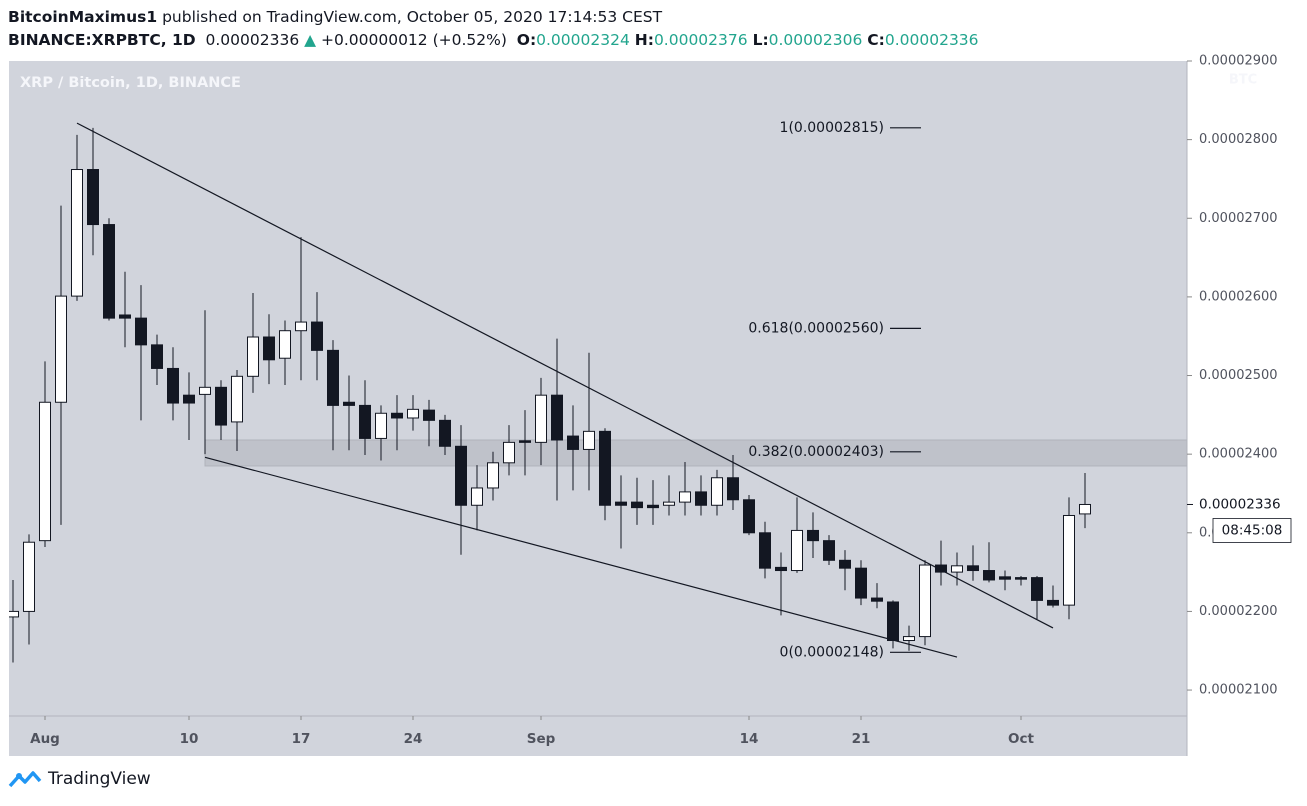 The height and width of the screenshot is (806, 1307). Describe the element at coordinates (760, 40) in the screenshot. I see `ohlc-label: L:` at that location.